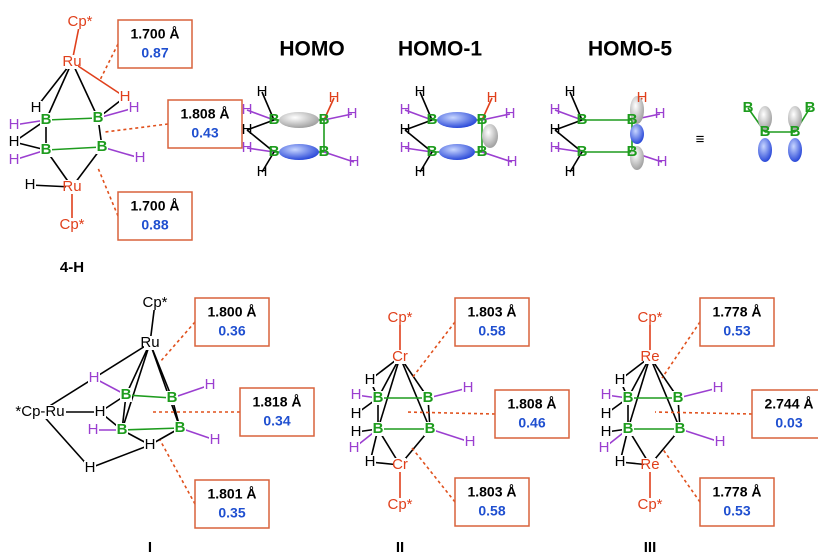 The height and width of the screenshot is (556, 818). I want to click on atom-label: Ru, so click(71, 186).